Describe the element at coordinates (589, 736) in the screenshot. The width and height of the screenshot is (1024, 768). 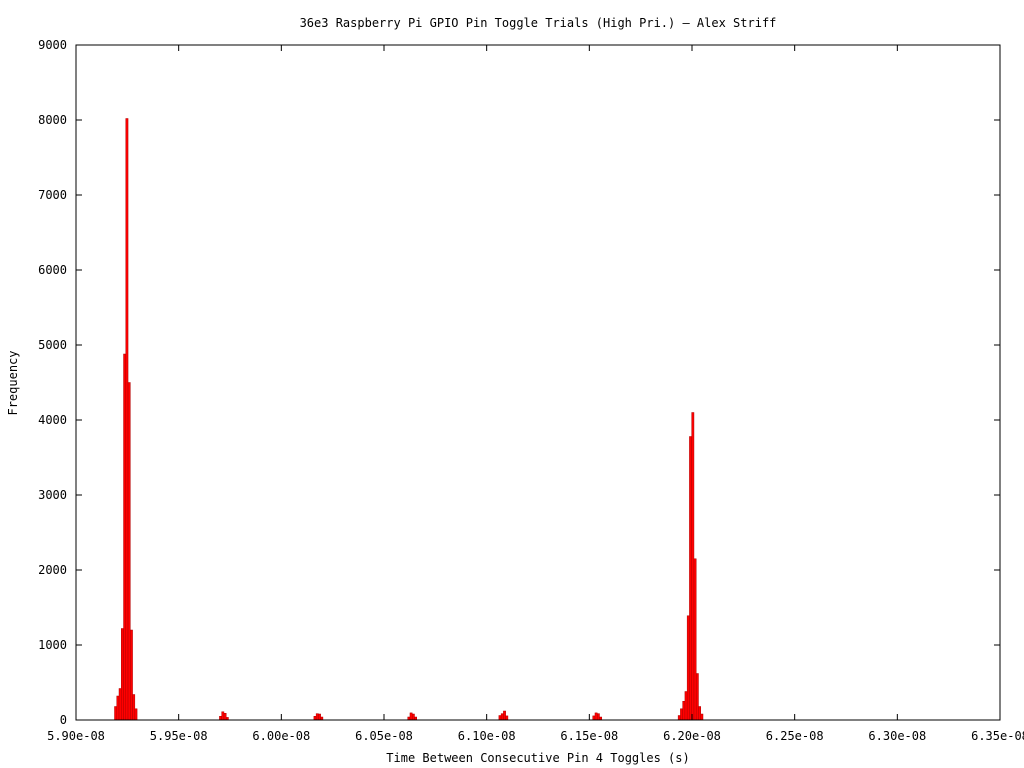
I see `x-tick-label: 6.15e-08` at that location.